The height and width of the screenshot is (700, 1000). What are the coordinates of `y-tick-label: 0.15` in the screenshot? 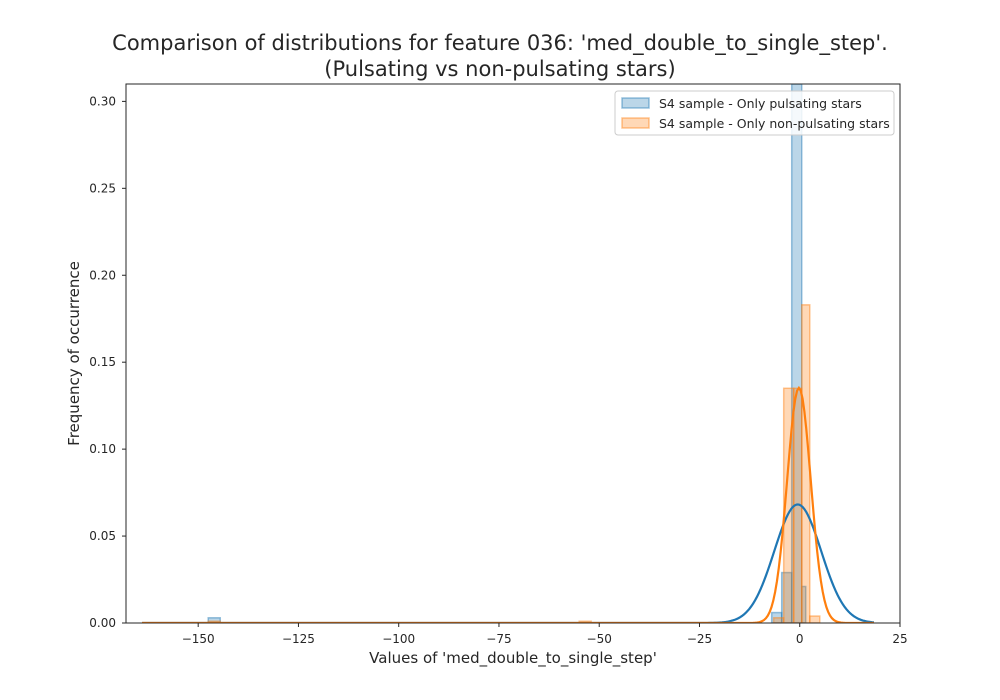 It's located at (102, 362).